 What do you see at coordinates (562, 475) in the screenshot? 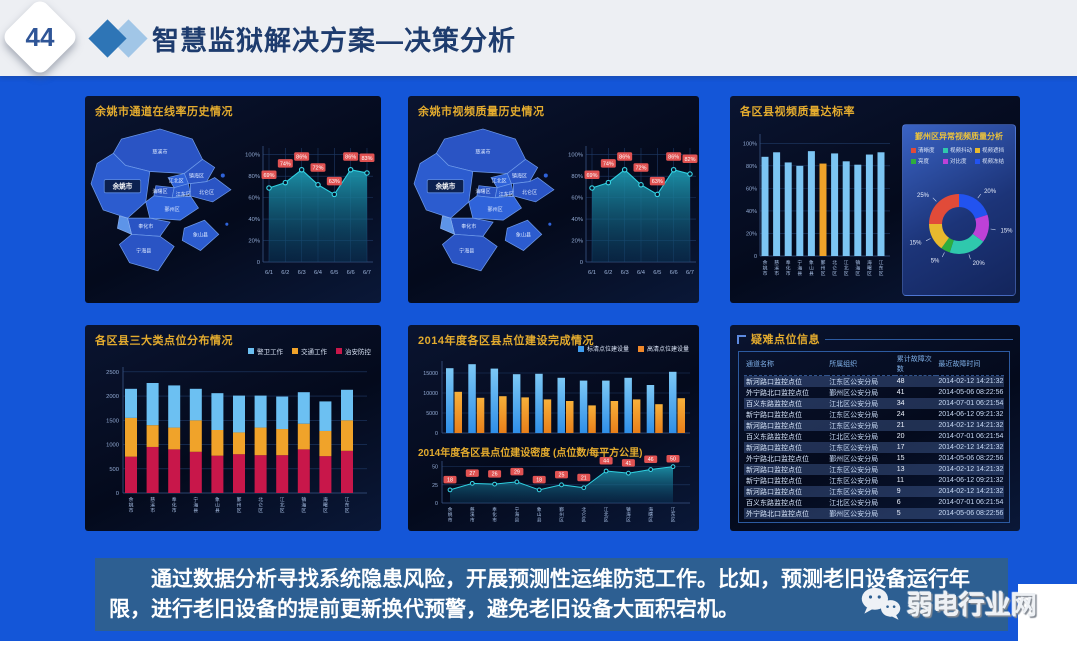
I see `data-label: 25` at bounding box center [562, 475].